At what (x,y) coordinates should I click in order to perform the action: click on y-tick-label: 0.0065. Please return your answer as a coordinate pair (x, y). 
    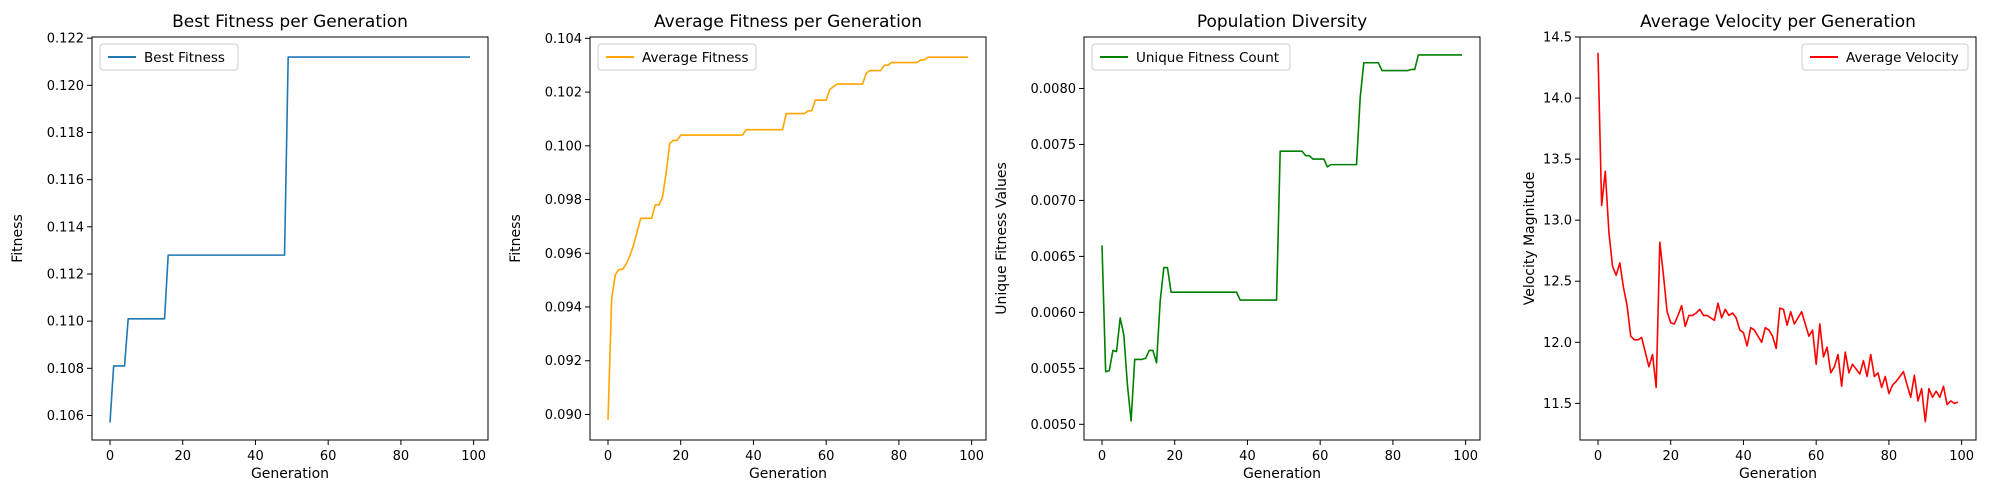
    Looking at the image, I should click on (1054, 257).